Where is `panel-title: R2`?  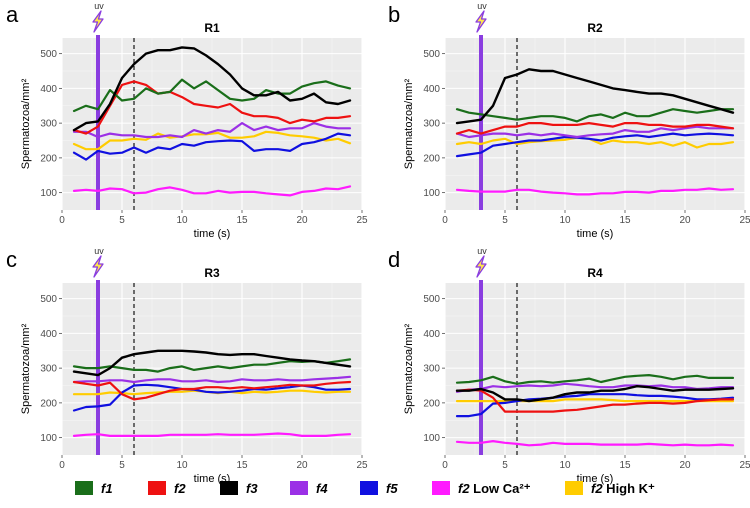 panel-title: R2 is located at coordinates (595, 28).